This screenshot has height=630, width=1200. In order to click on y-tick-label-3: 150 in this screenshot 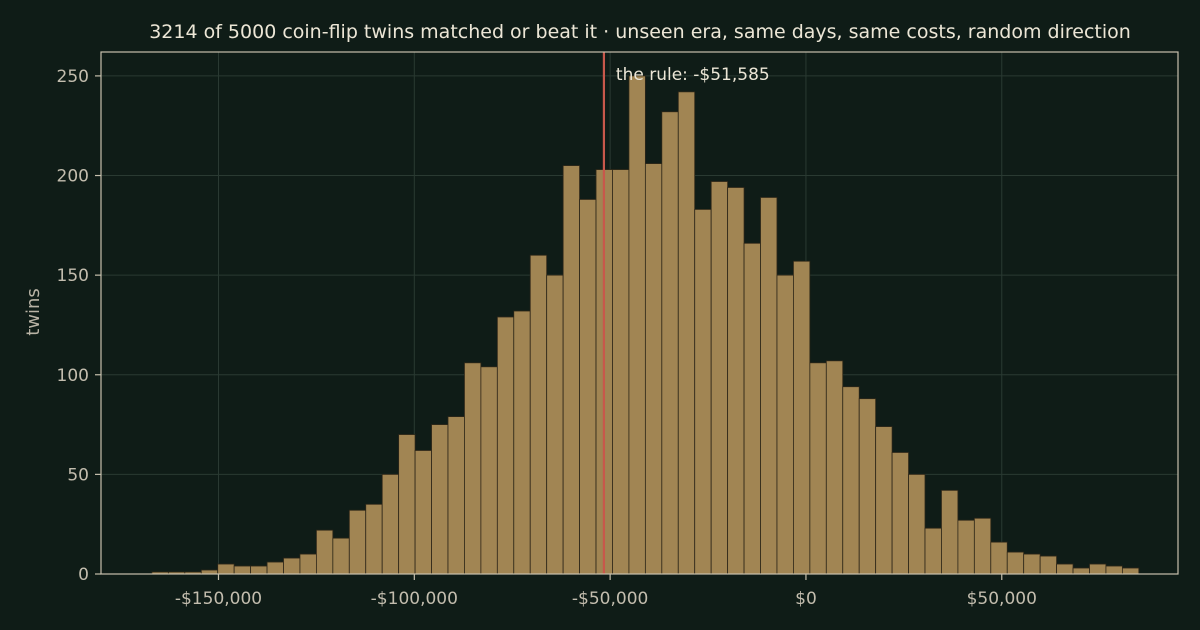, I will do `click(73, 276)`.